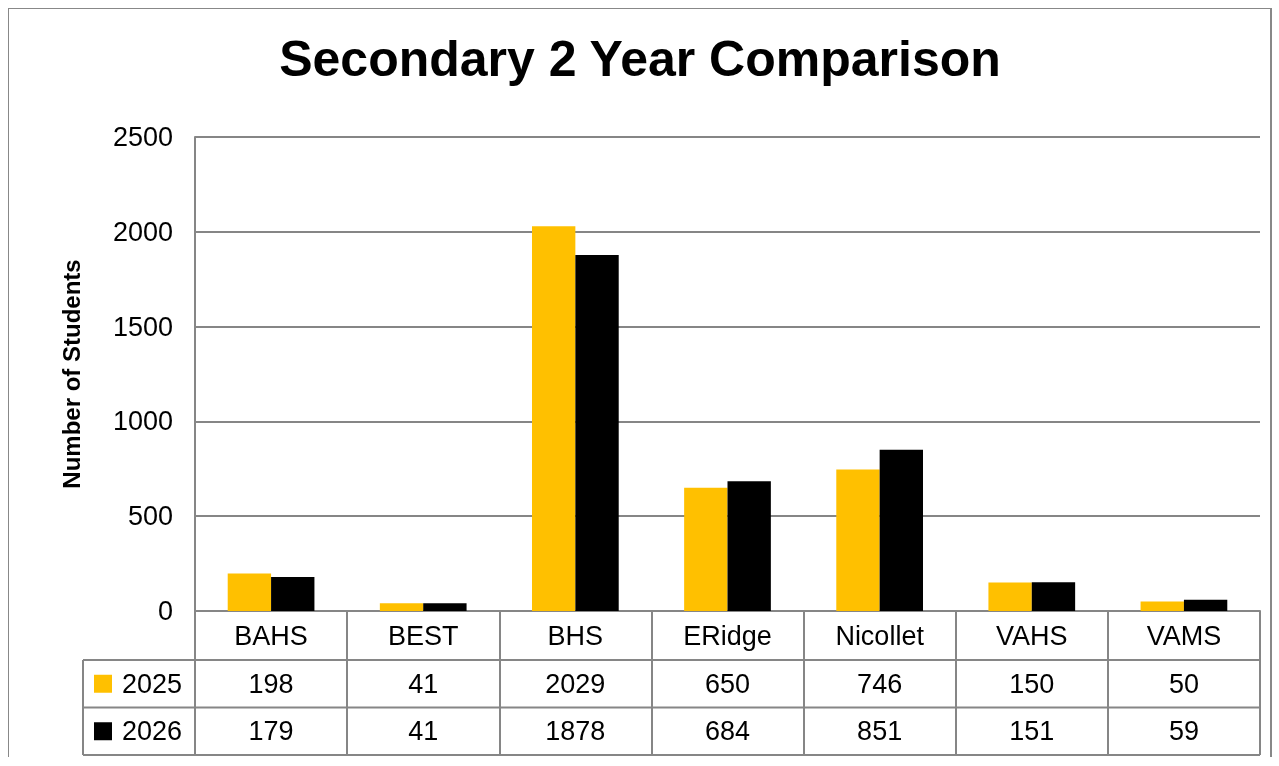 The height and width of the screenshot is (766, 1279). What do you see at coordinates (152, 731) in the screenshot?
I see `legend-label: 2026` at bounding box center [152, 731].